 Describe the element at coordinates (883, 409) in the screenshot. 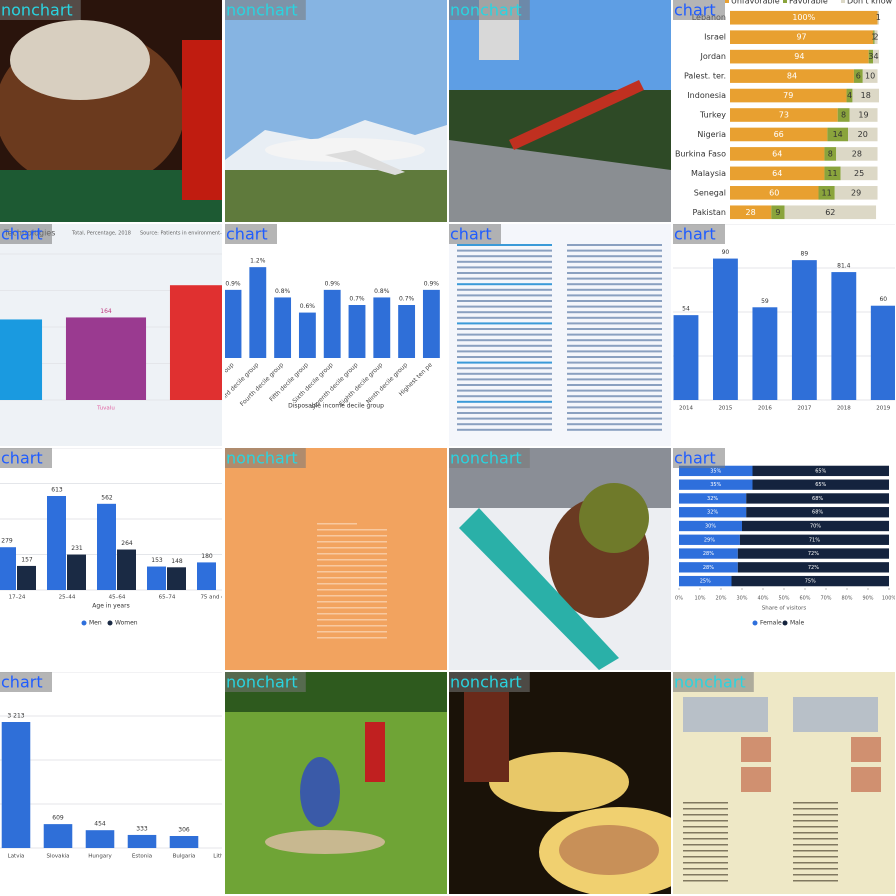

I see `x-tick-label: 2019` at that location.